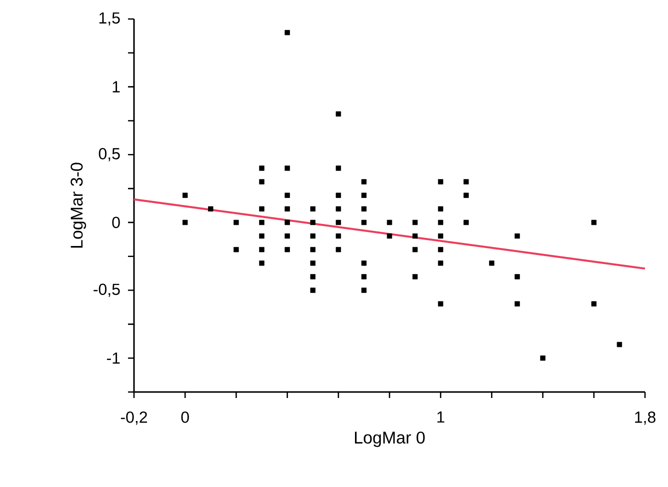  What do you see at coordinates (107, 290) in the screenshot?
I see `y-tick-label: -0,5` at bounding box center [107, 290].